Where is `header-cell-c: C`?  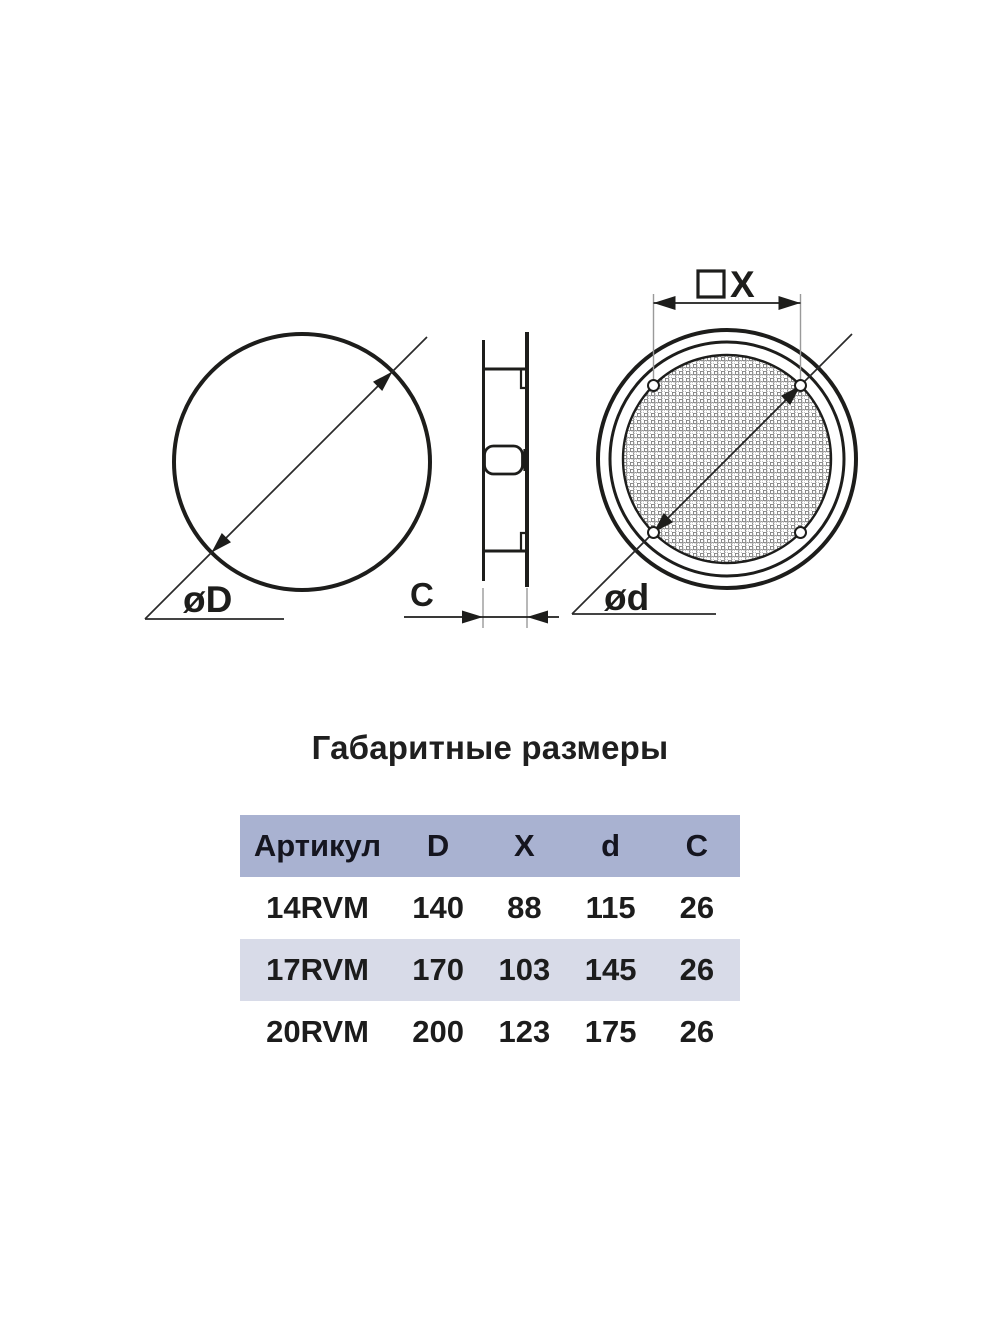
header-cell-c: C is located at coordinates (696, 846).